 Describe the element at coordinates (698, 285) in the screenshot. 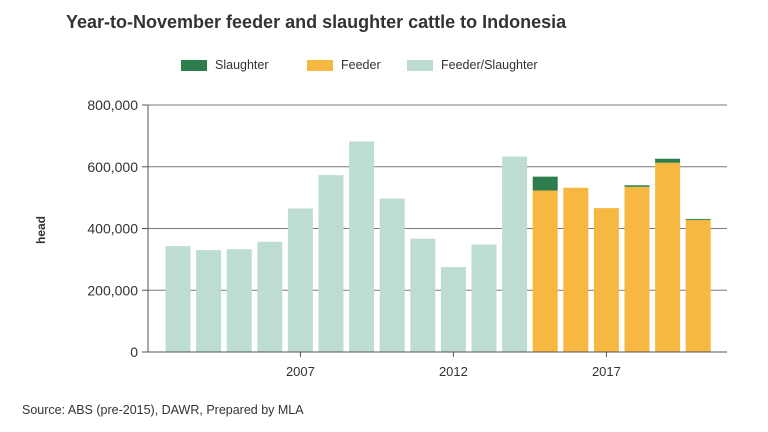

I see `bar-feeder-2020` at that location.